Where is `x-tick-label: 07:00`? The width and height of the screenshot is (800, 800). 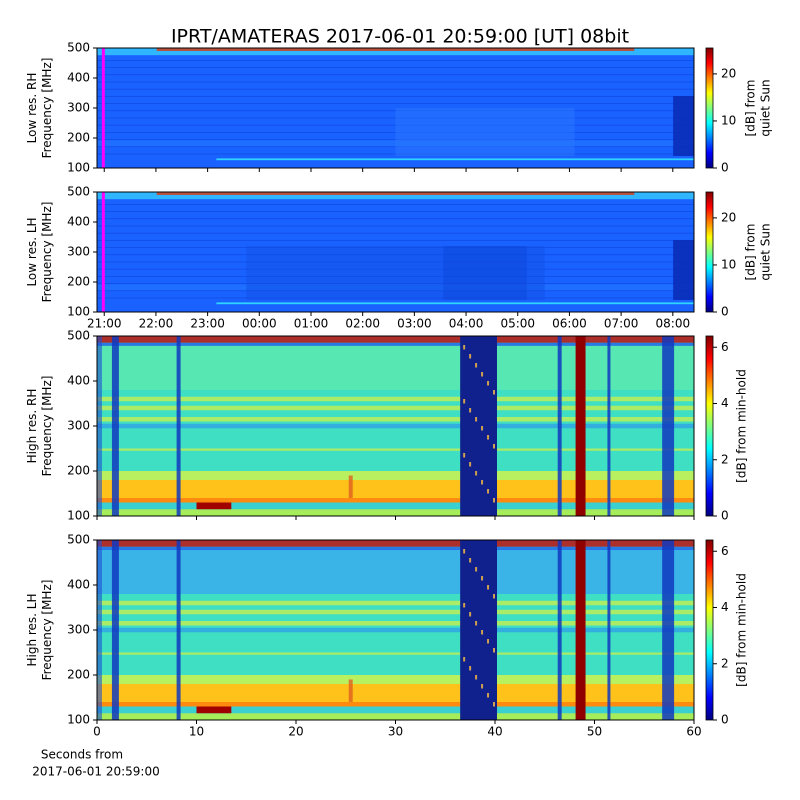 x-tick-label: 07:00 is located at coordinates (621, 324).